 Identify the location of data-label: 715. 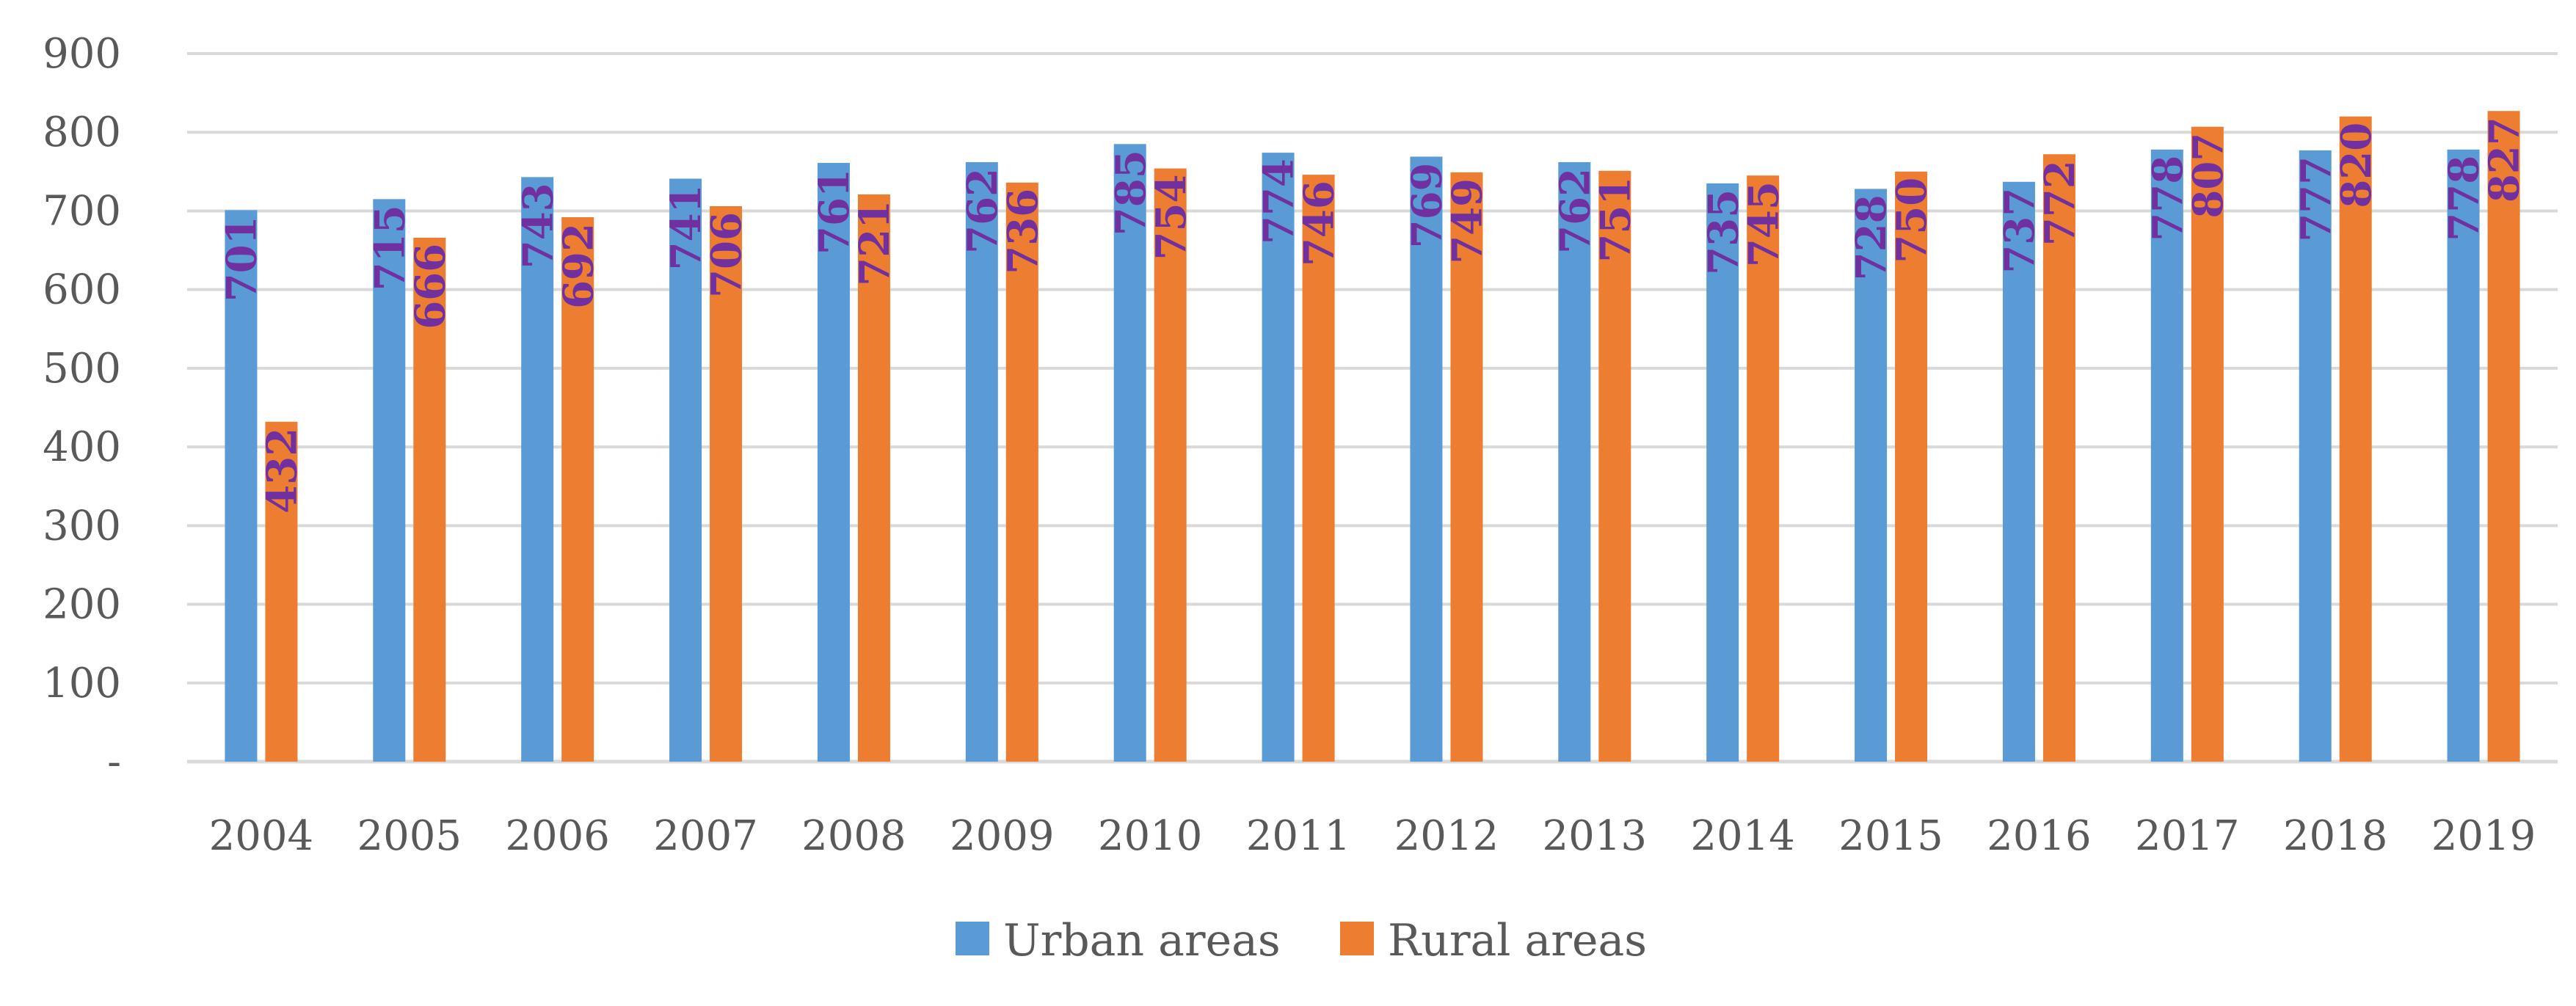
(389, 248).